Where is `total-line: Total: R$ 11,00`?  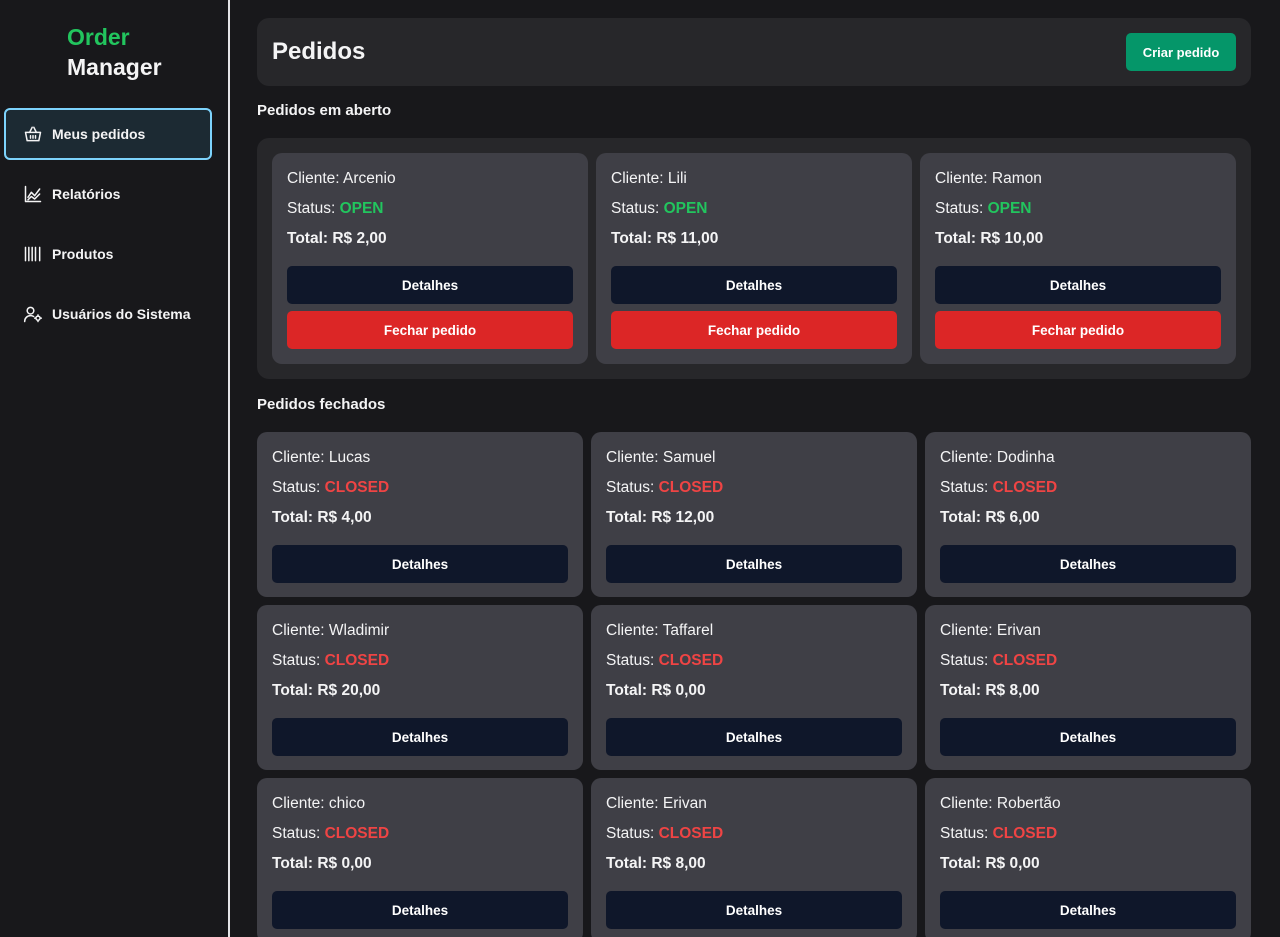
total-line: Total: R$ 11,00 is located at coordinates (664, 239).